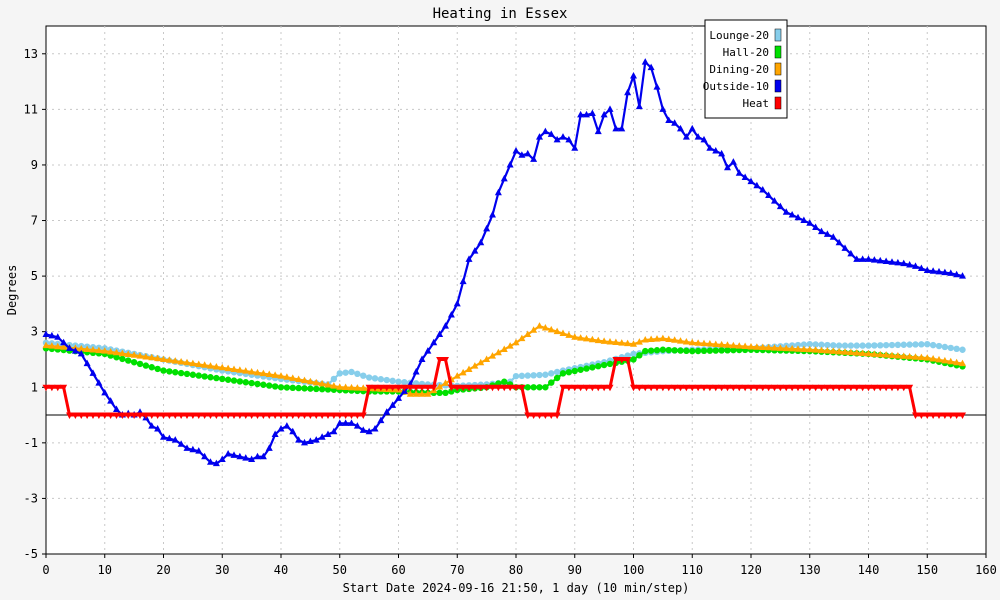 This screenshot has width=1000, height=600. Describe the element at coordinates (105, 570) in the screenshot. I see `x-tick-label: 10` at that location.